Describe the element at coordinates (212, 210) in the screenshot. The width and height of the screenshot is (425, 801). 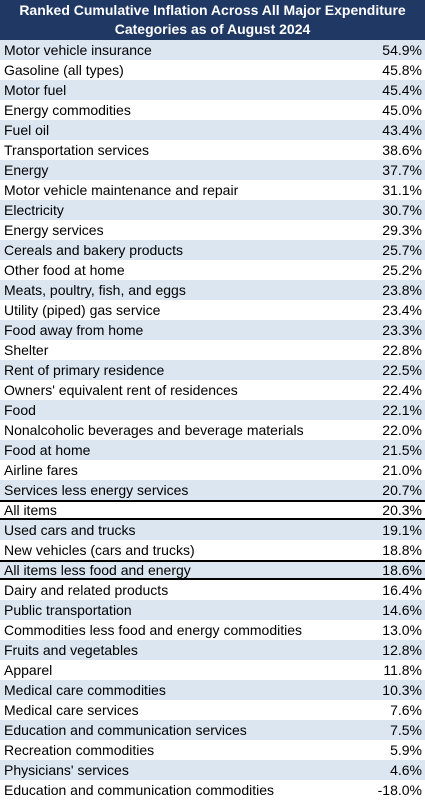
I see `table-row: Electricity 30.7%` at that location.